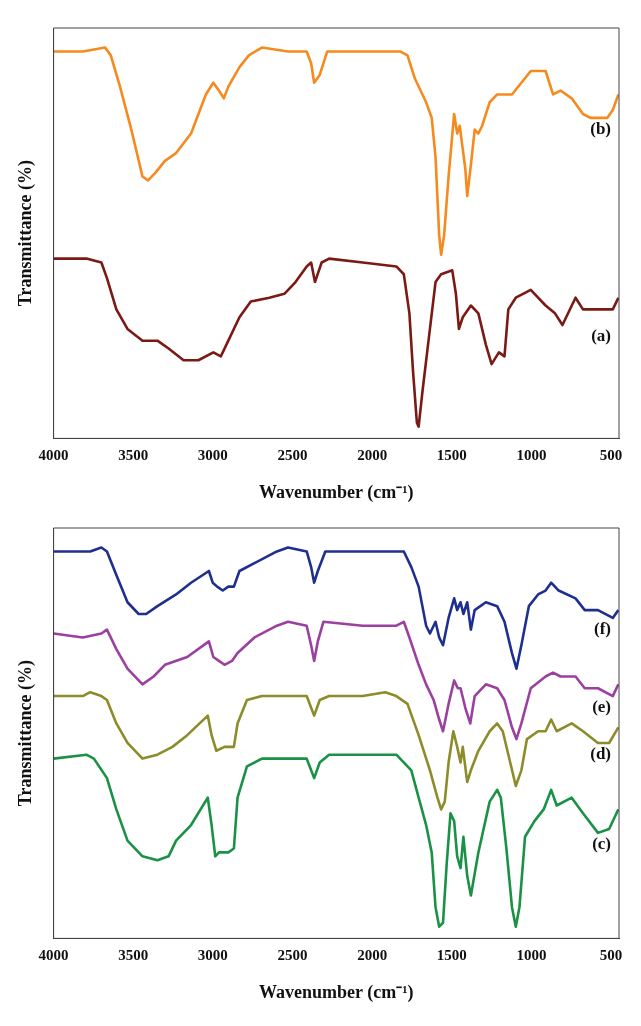 The height and width of the screenshot is (1026, 641). I want to click on series-label: (c), so click(601, 843).